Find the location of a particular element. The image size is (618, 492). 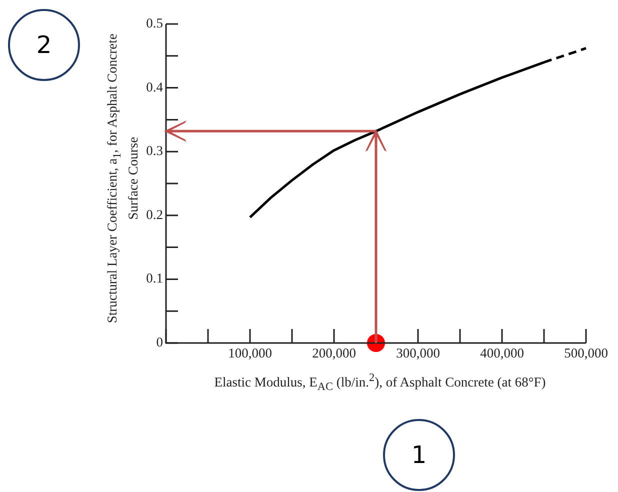

x-axis-title: Elastic Modulus, E$_{AC}$ (lb/in.$^{2}$), of Asphalt Concrete (at 68°F) is located at coordinates (380, 383).